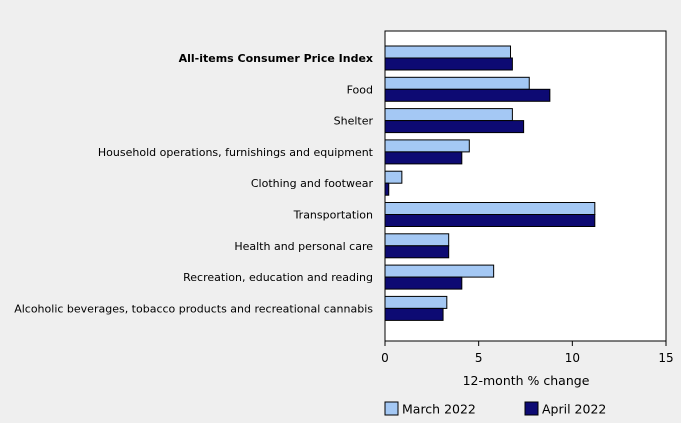  What do you see at coordinates (479, 358) in the screenshot?
I see `x-tick-label: 5` at bounding box center [479, 358].